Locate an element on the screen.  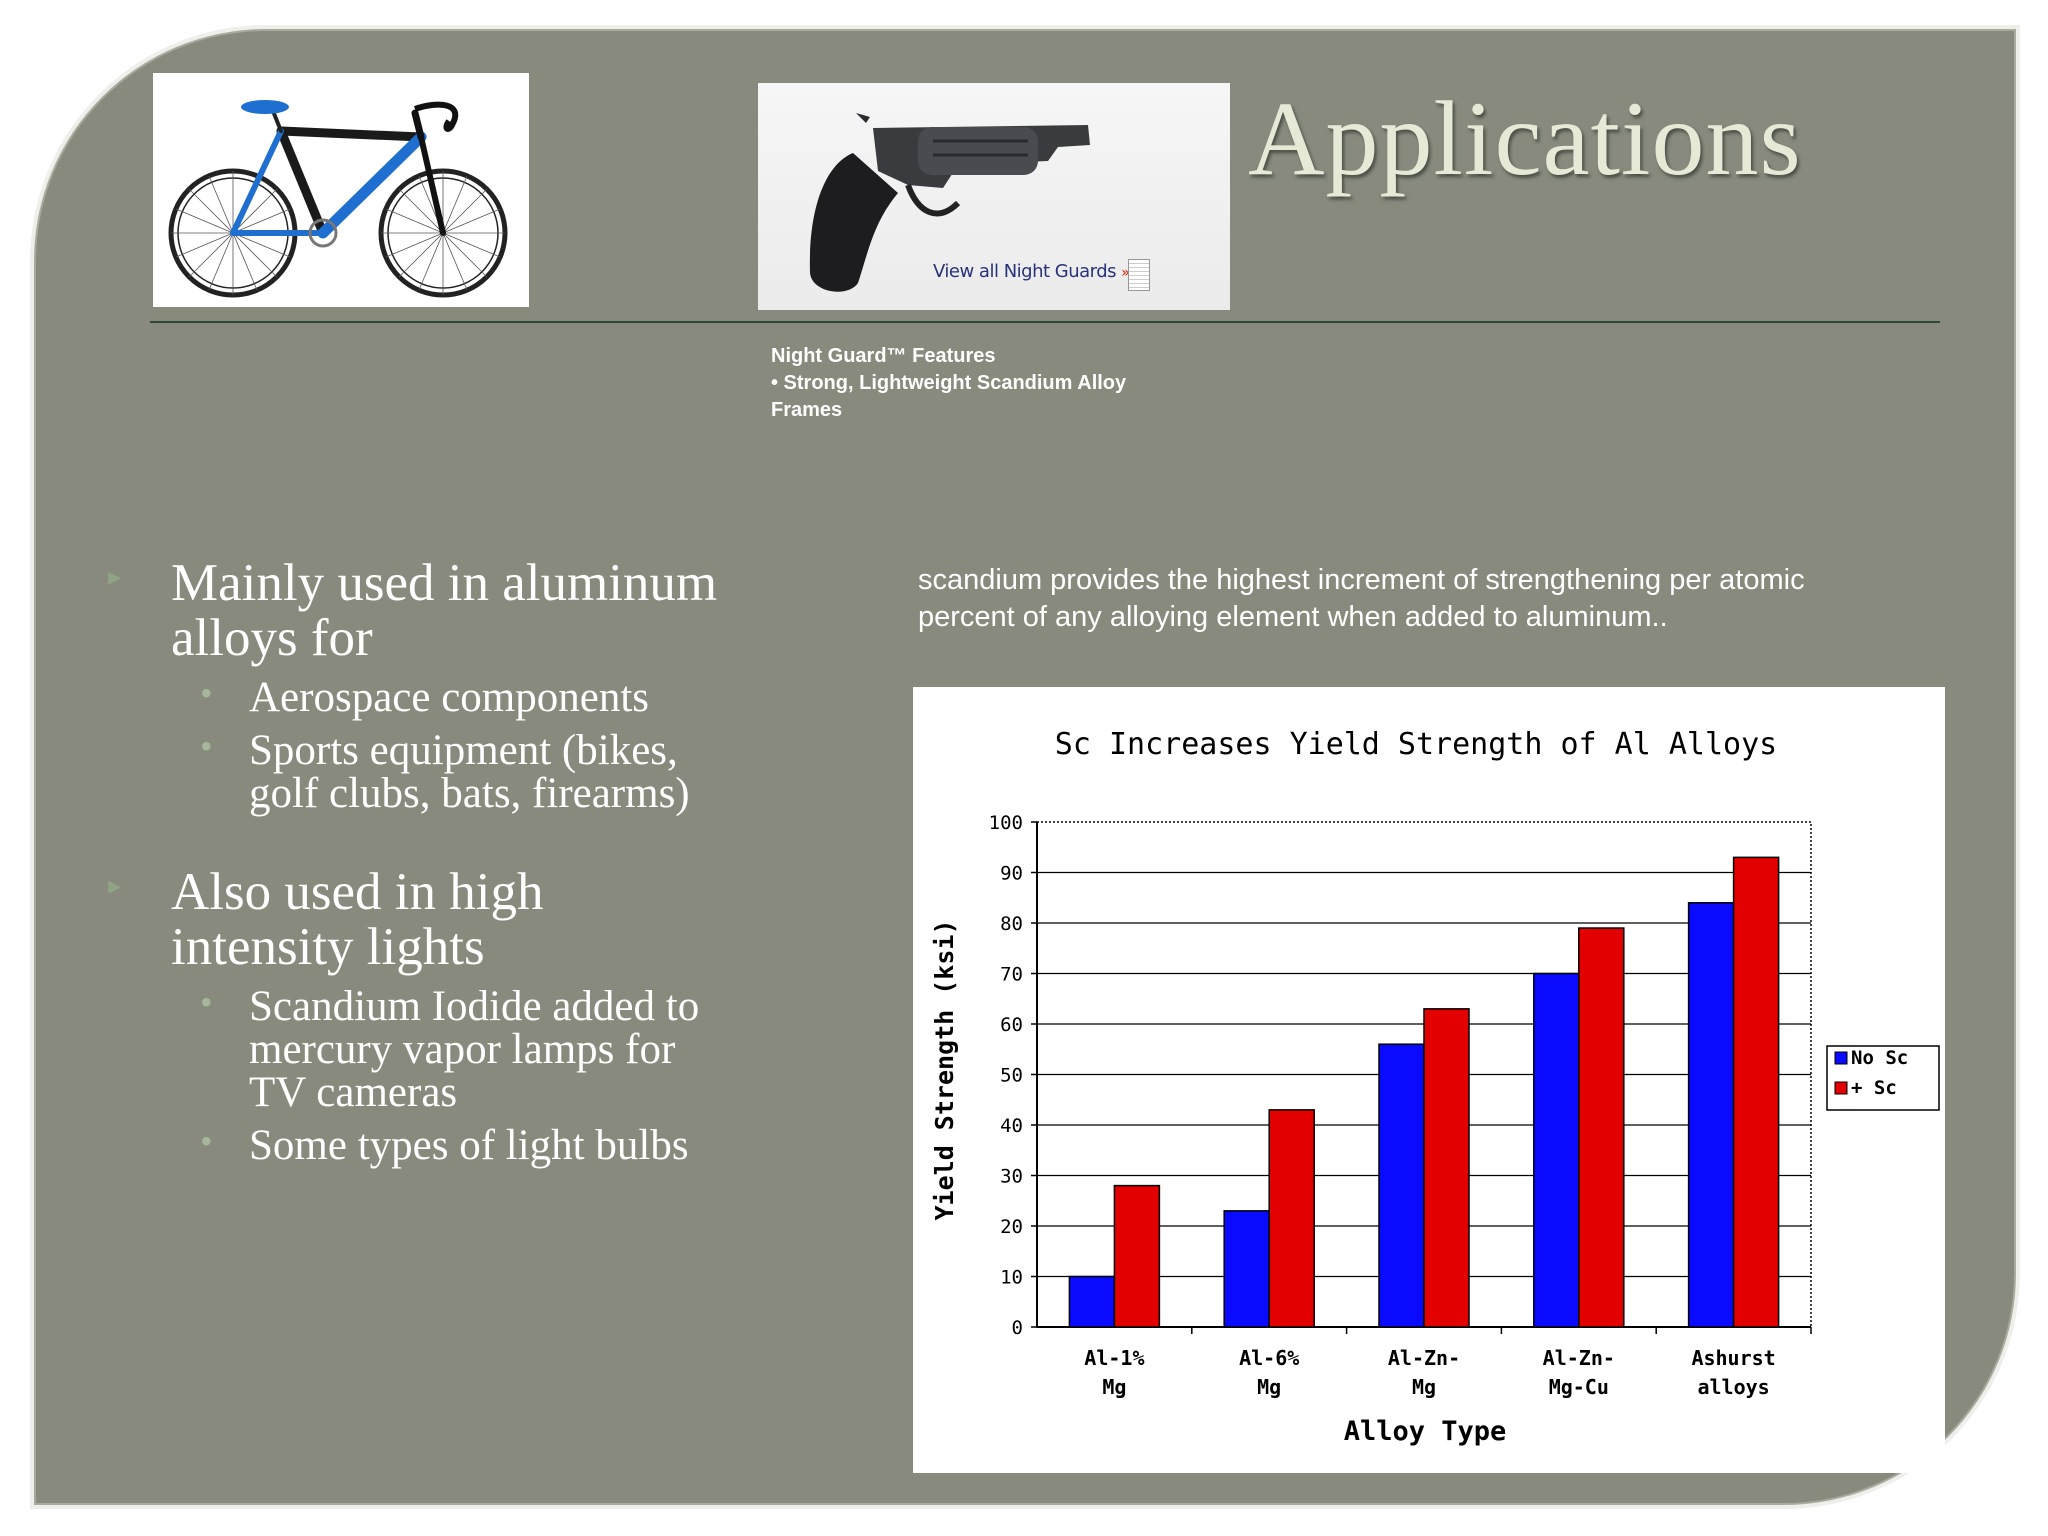
bullet-line: Also used in high is located at coordinates (357, 892).